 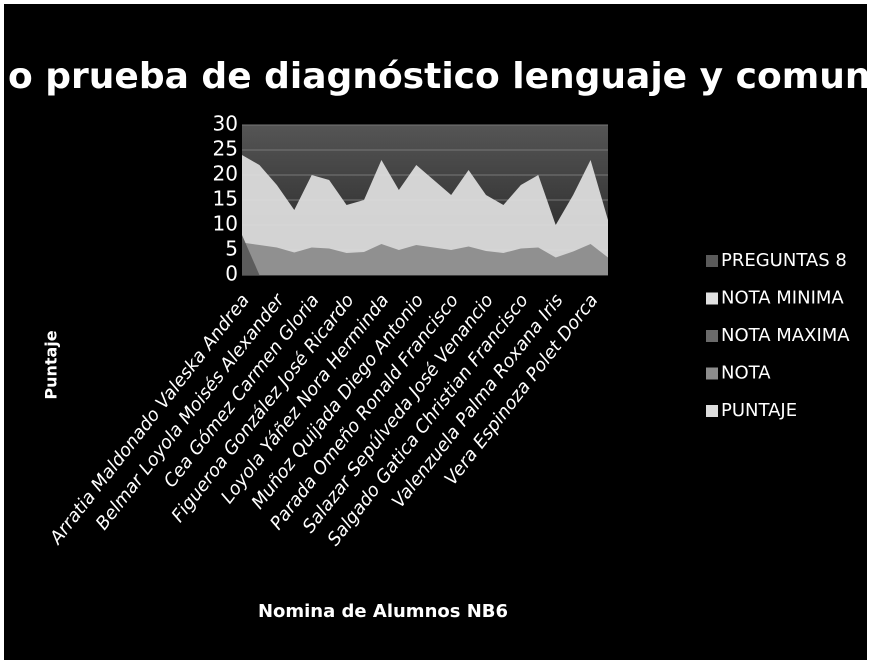 What do you see at coordinates (782, 298) in the screenshot?
I see `legend-label: NOTA MINIMA` at bounding box center [782, 298].